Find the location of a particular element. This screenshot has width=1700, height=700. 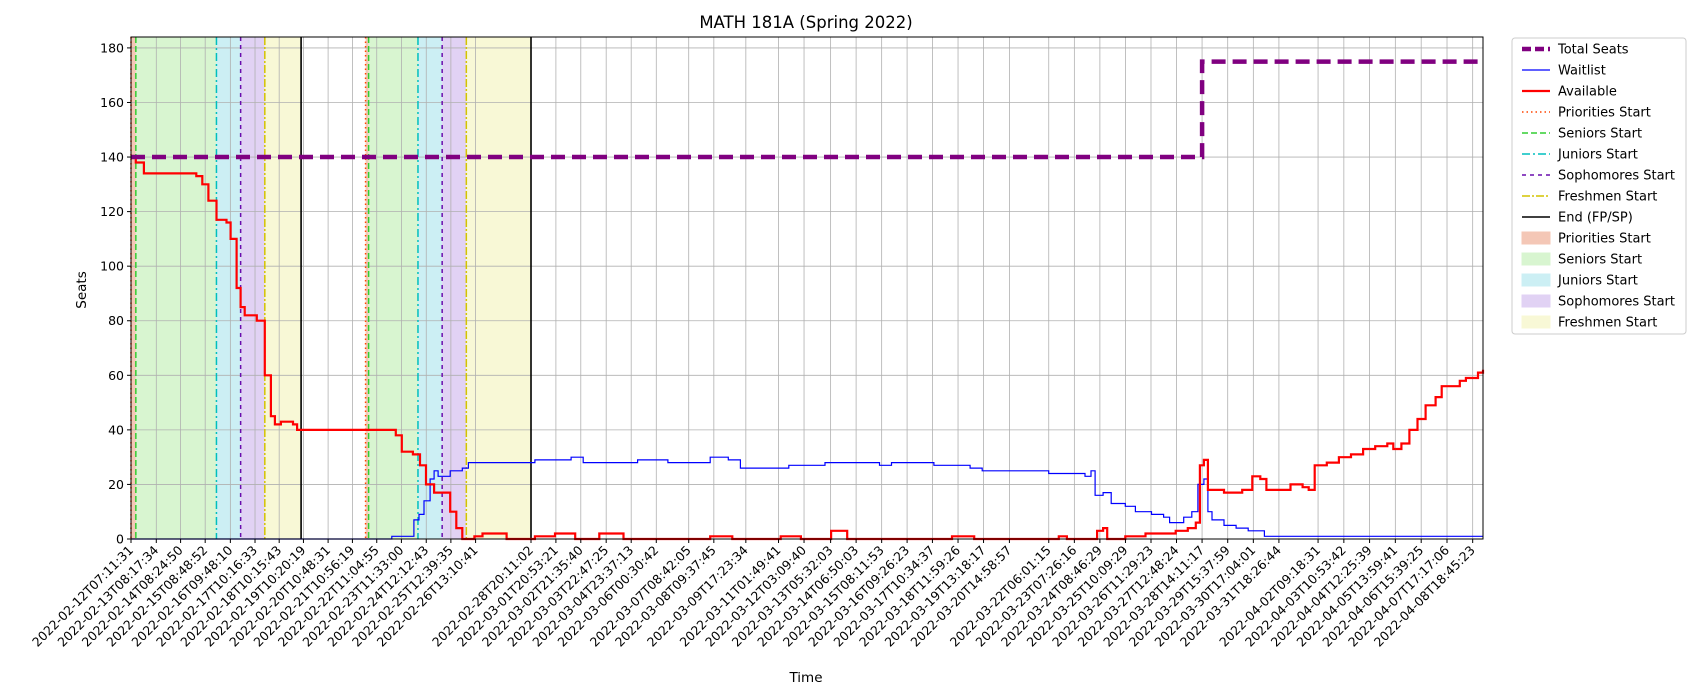

series-waitlist is located at coordinates (807, 498).